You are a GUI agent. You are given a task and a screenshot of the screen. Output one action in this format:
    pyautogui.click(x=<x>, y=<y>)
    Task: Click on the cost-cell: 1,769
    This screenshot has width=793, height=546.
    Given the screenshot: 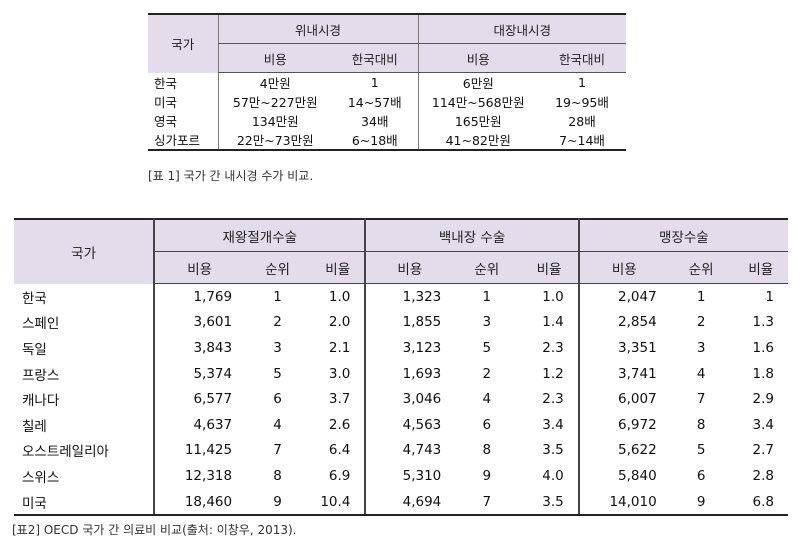 What is the action you would take?
    pyautogui.click(x=199, y=296)
    